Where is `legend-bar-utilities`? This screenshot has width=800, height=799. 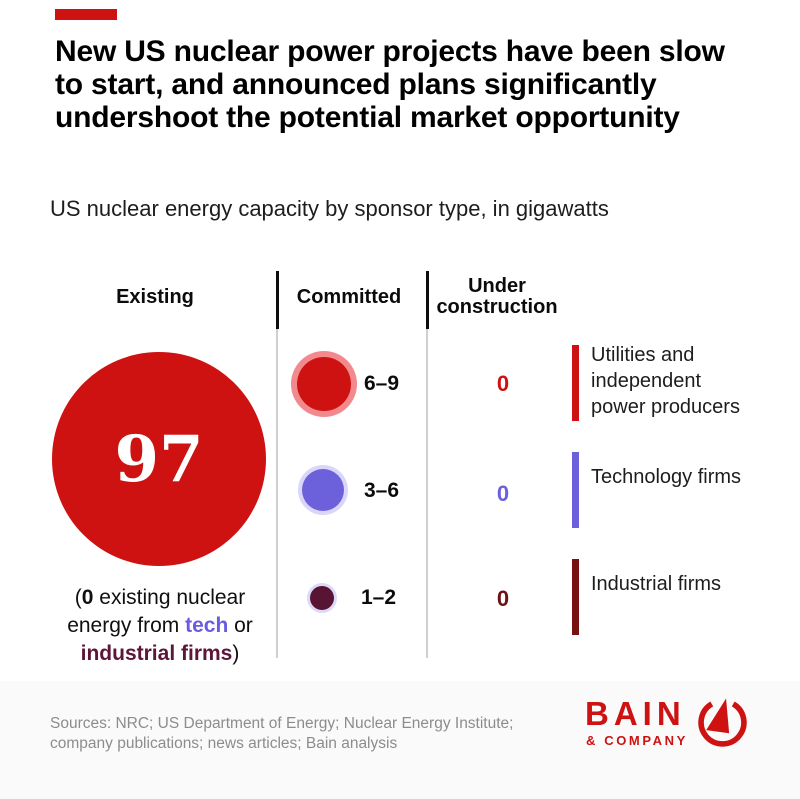
legend-bar-utilities is located at coordinates (575, 383).